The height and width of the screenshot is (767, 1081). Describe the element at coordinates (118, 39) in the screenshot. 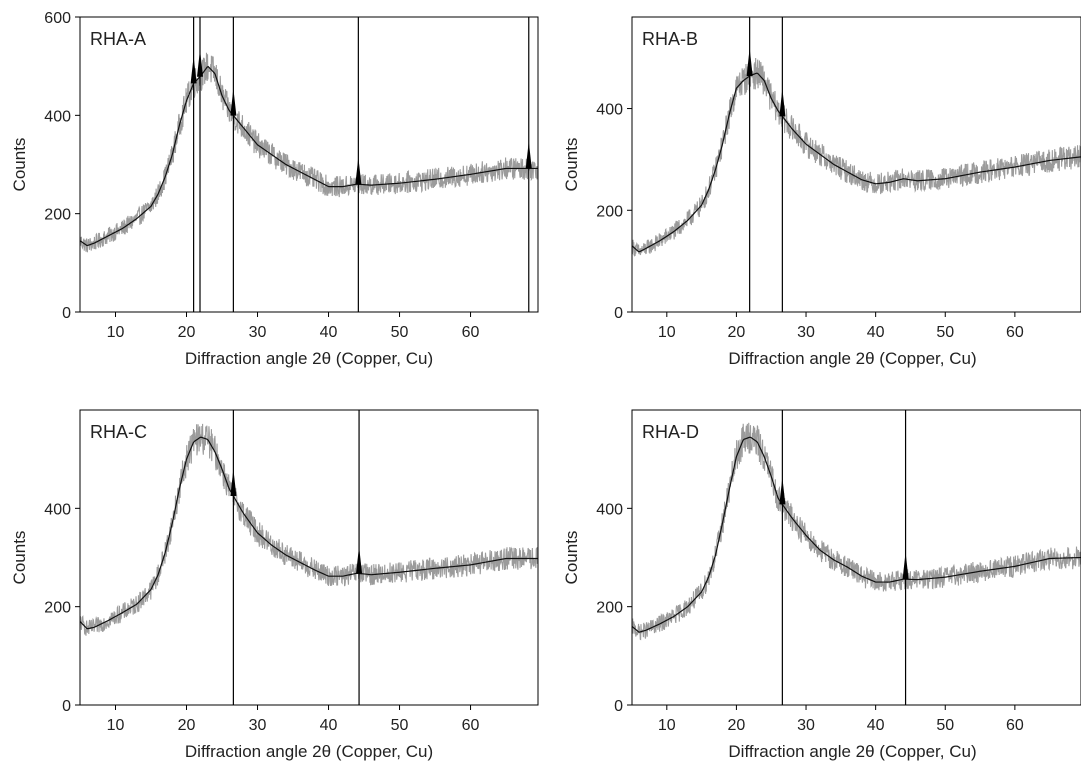

I see `panel-title: RHA-A` at that location.